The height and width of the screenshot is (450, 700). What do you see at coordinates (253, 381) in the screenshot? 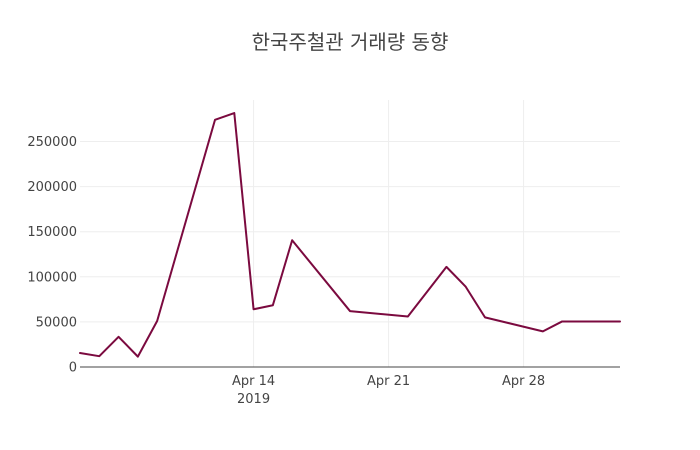
I see `x-tick-label: Apr 14` at bounding box center [253, 381].